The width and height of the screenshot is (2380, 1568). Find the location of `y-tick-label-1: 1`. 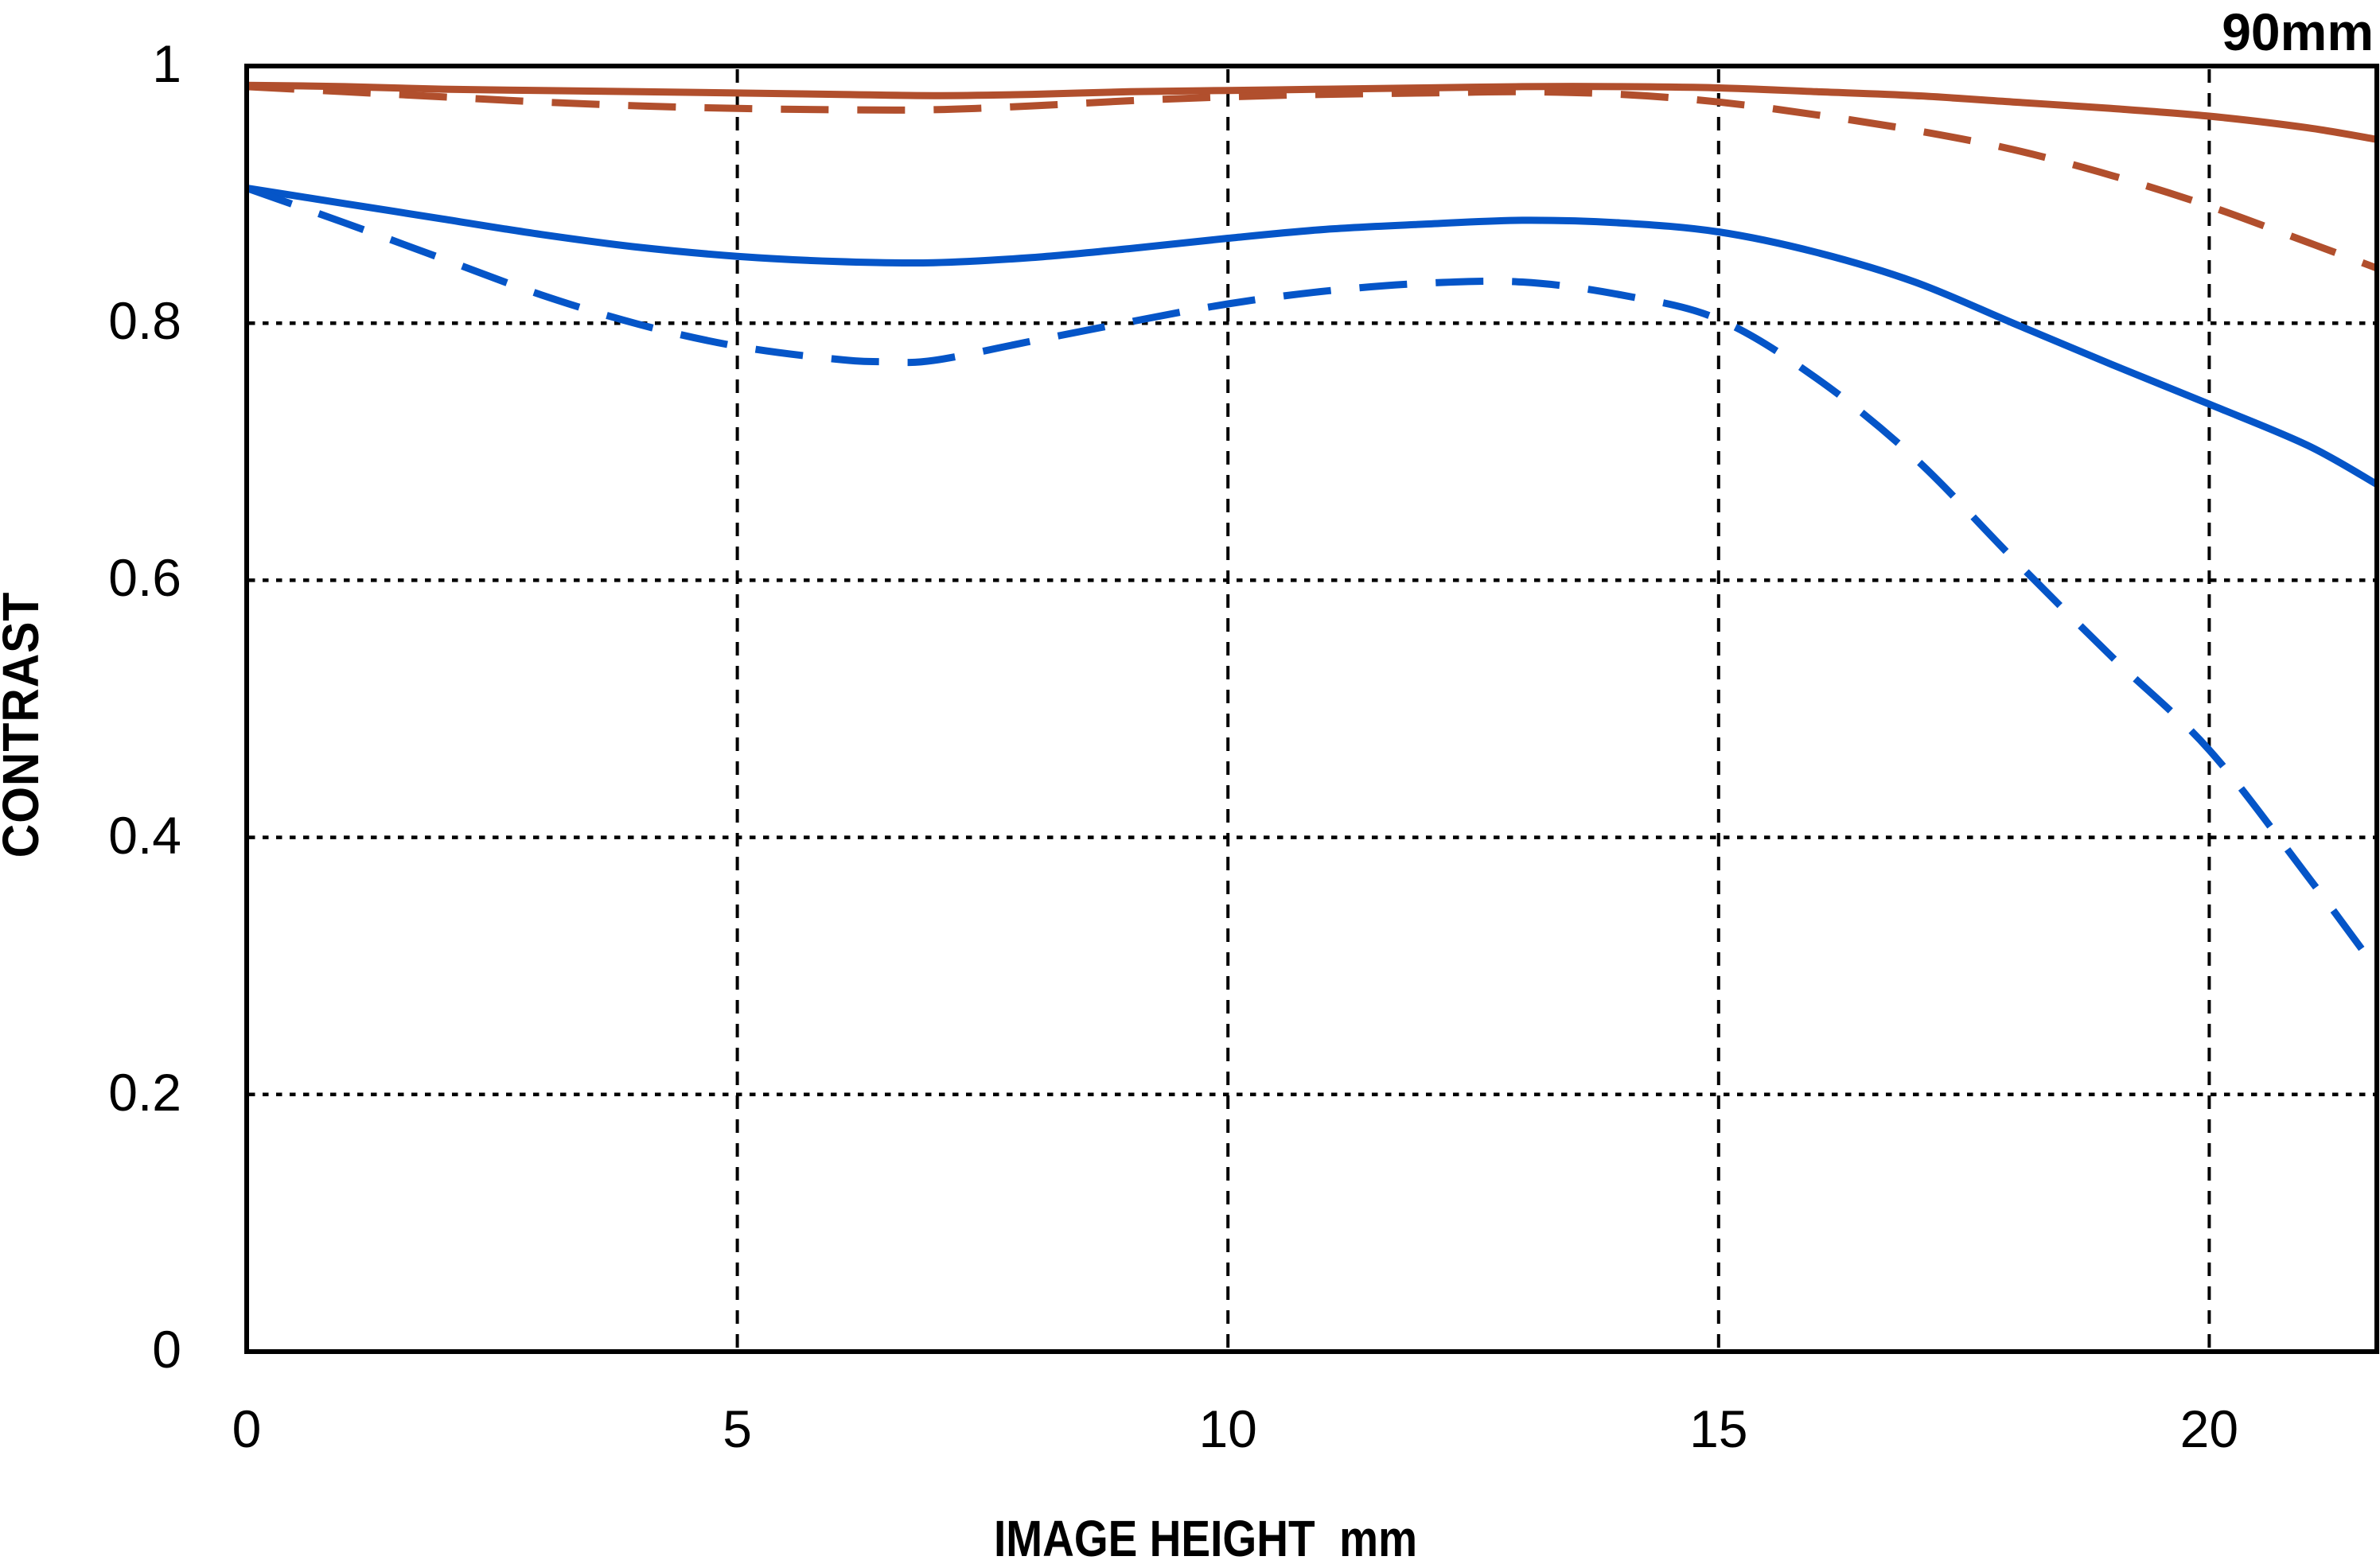

y-tick-label-1: 1 is located at coordinates (166, 63).